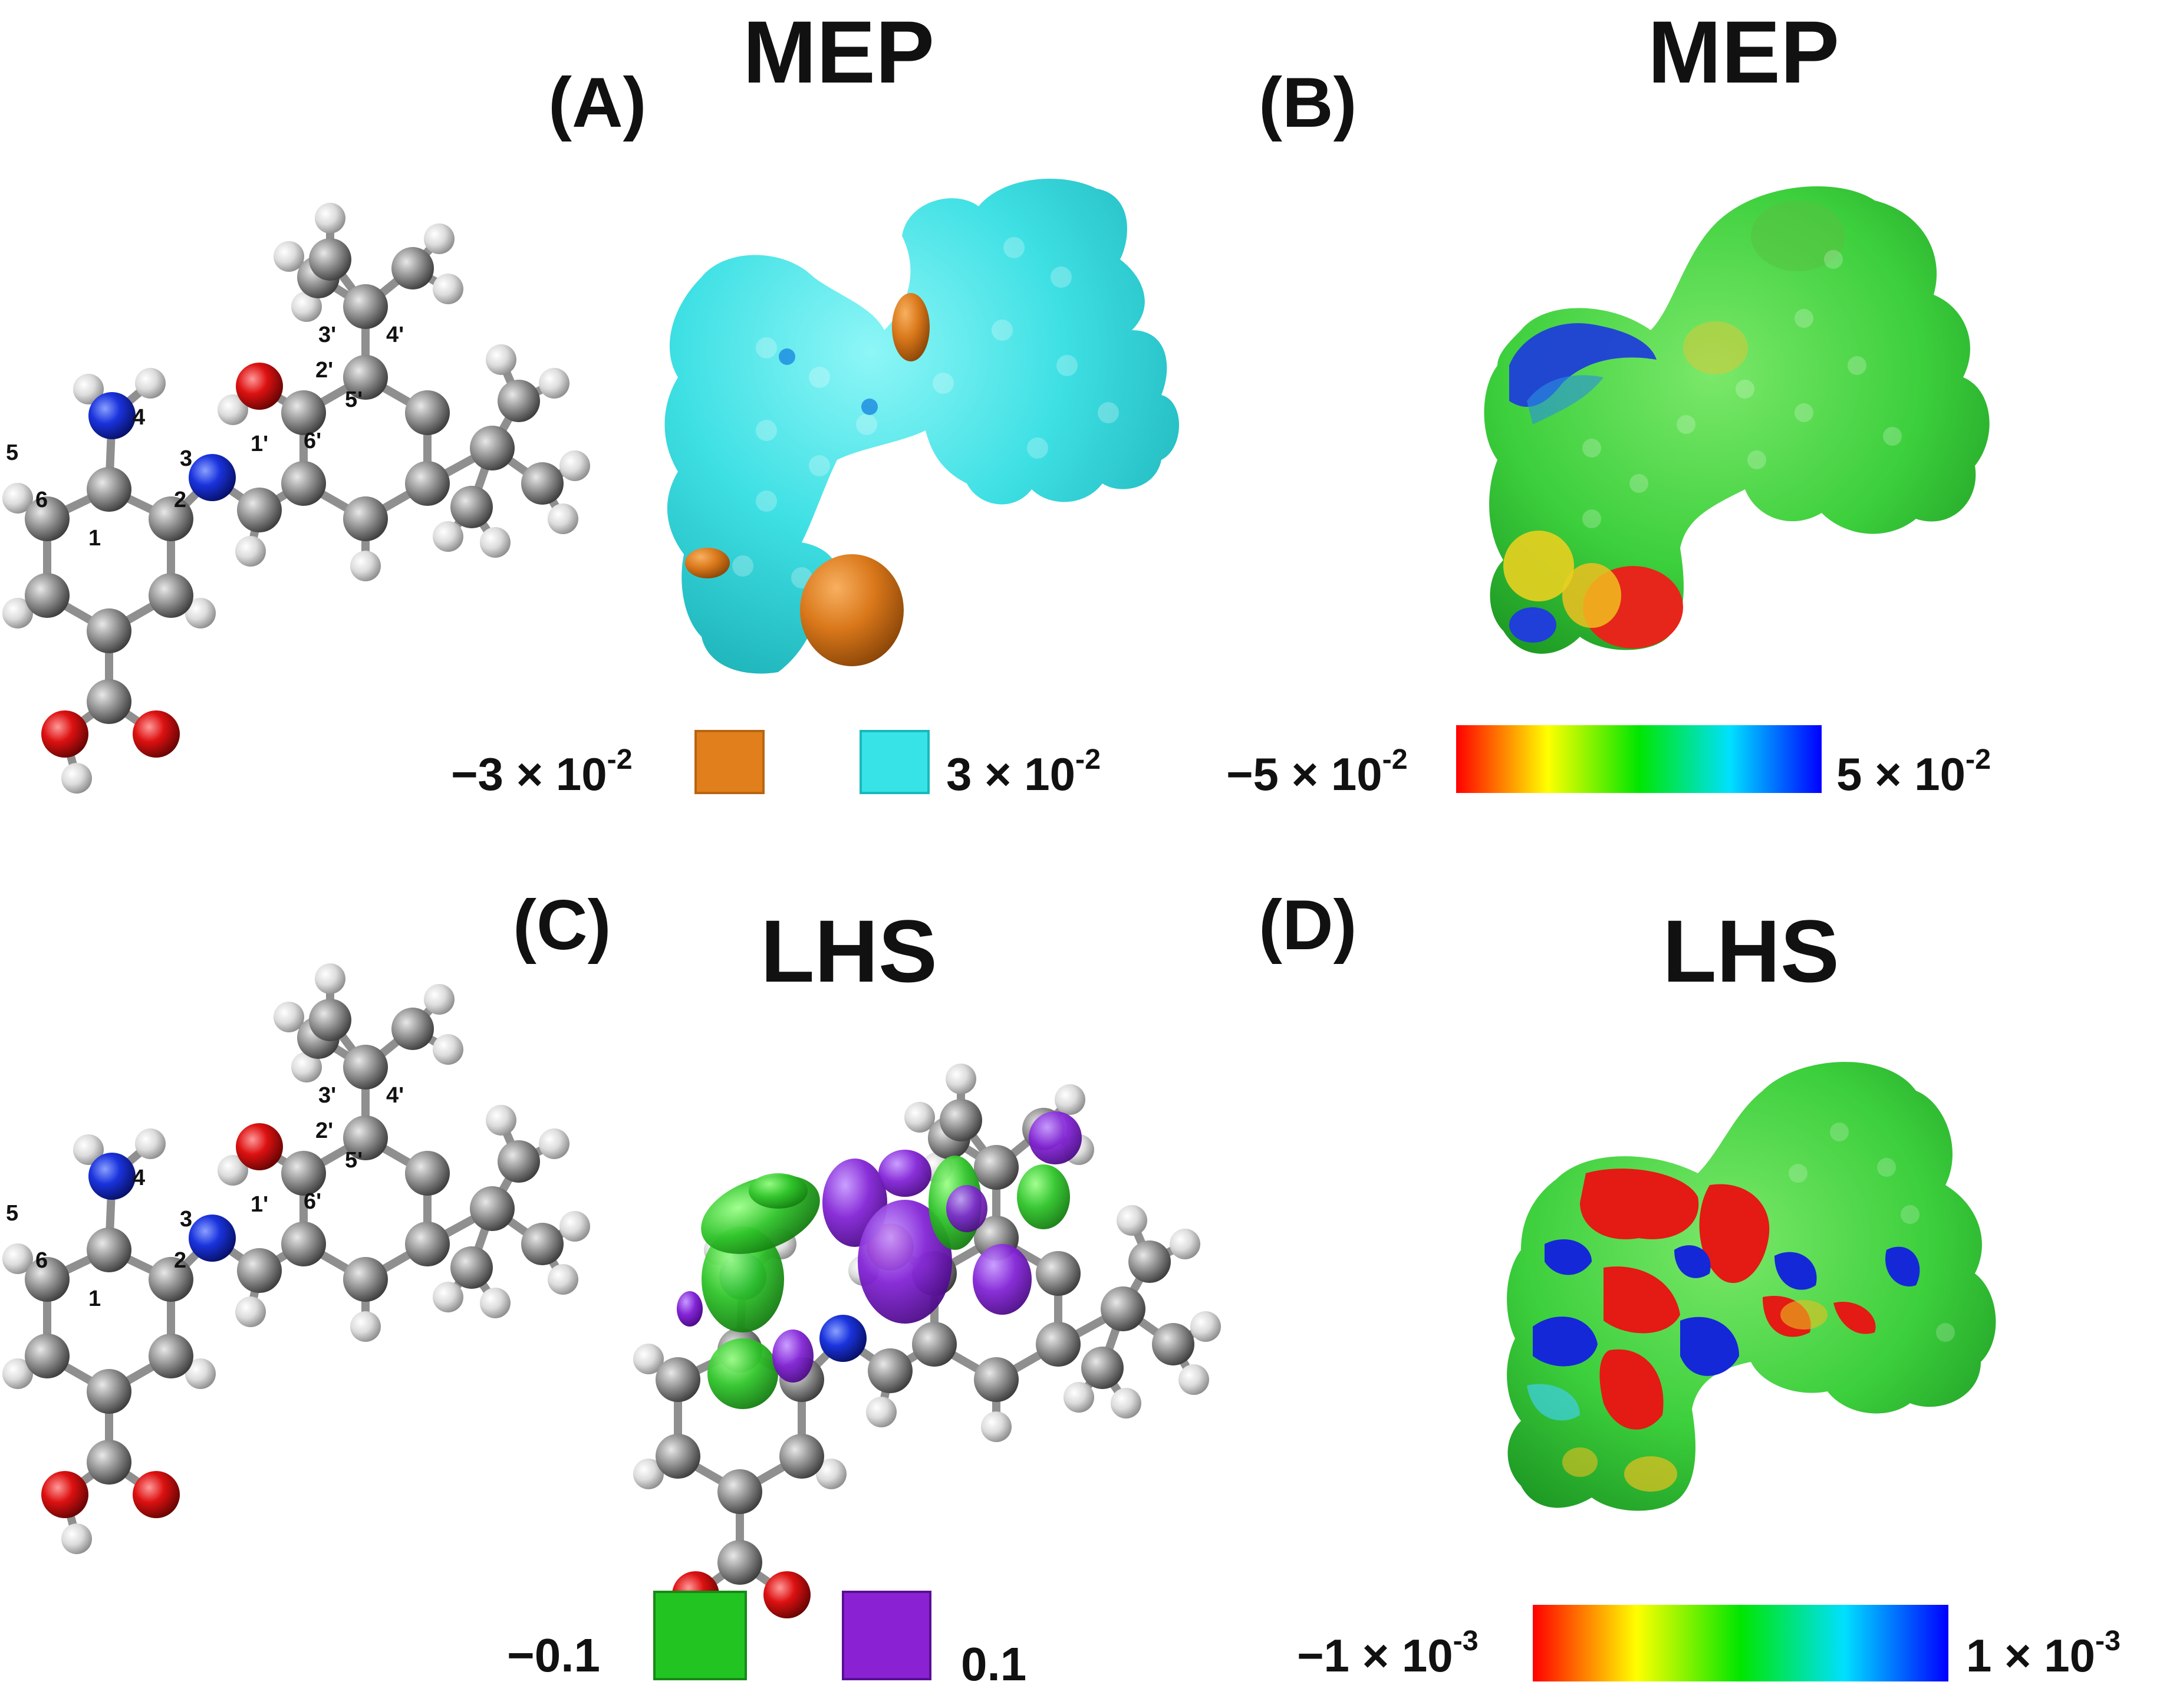 This screenshot has width=2173, height=1708. I want to click on panel-c-title: LHS, so click(848, 951).